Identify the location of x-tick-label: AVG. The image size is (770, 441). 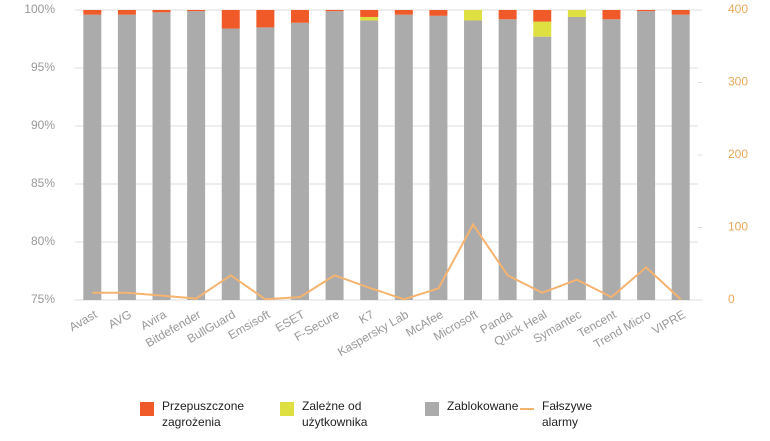
(120, 319).